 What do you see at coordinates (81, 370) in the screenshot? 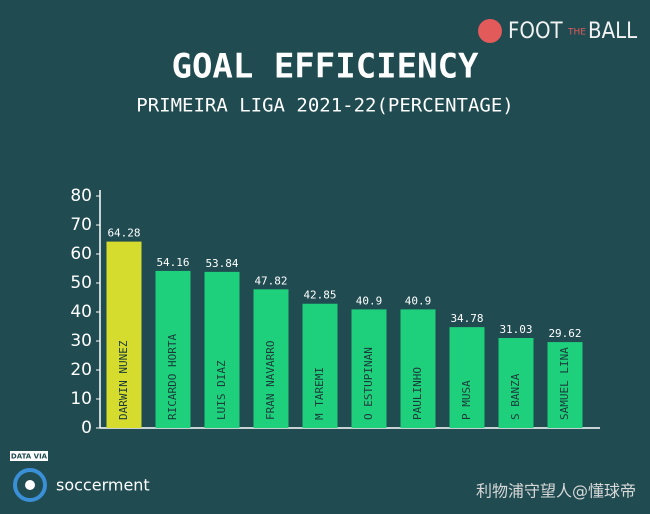
I see `y-tick-label: 20` at bounding box center [81, 370].